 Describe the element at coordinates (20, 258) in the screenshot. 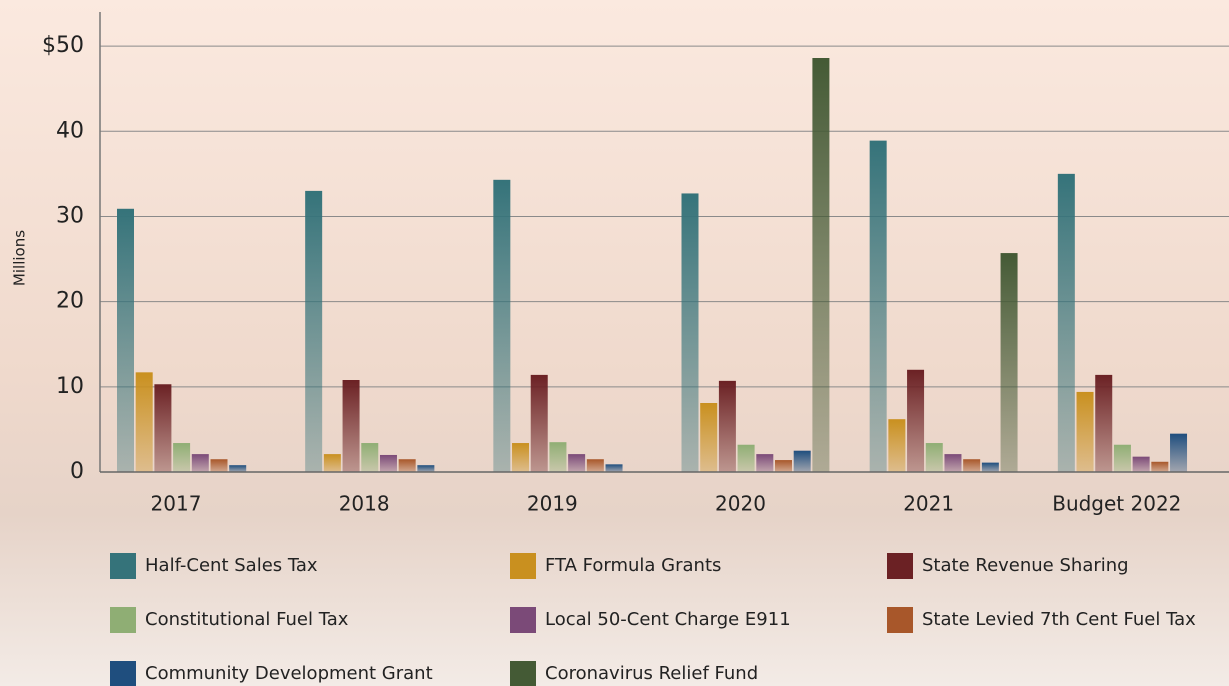

I see `y-axis-label: Millions` at that location.